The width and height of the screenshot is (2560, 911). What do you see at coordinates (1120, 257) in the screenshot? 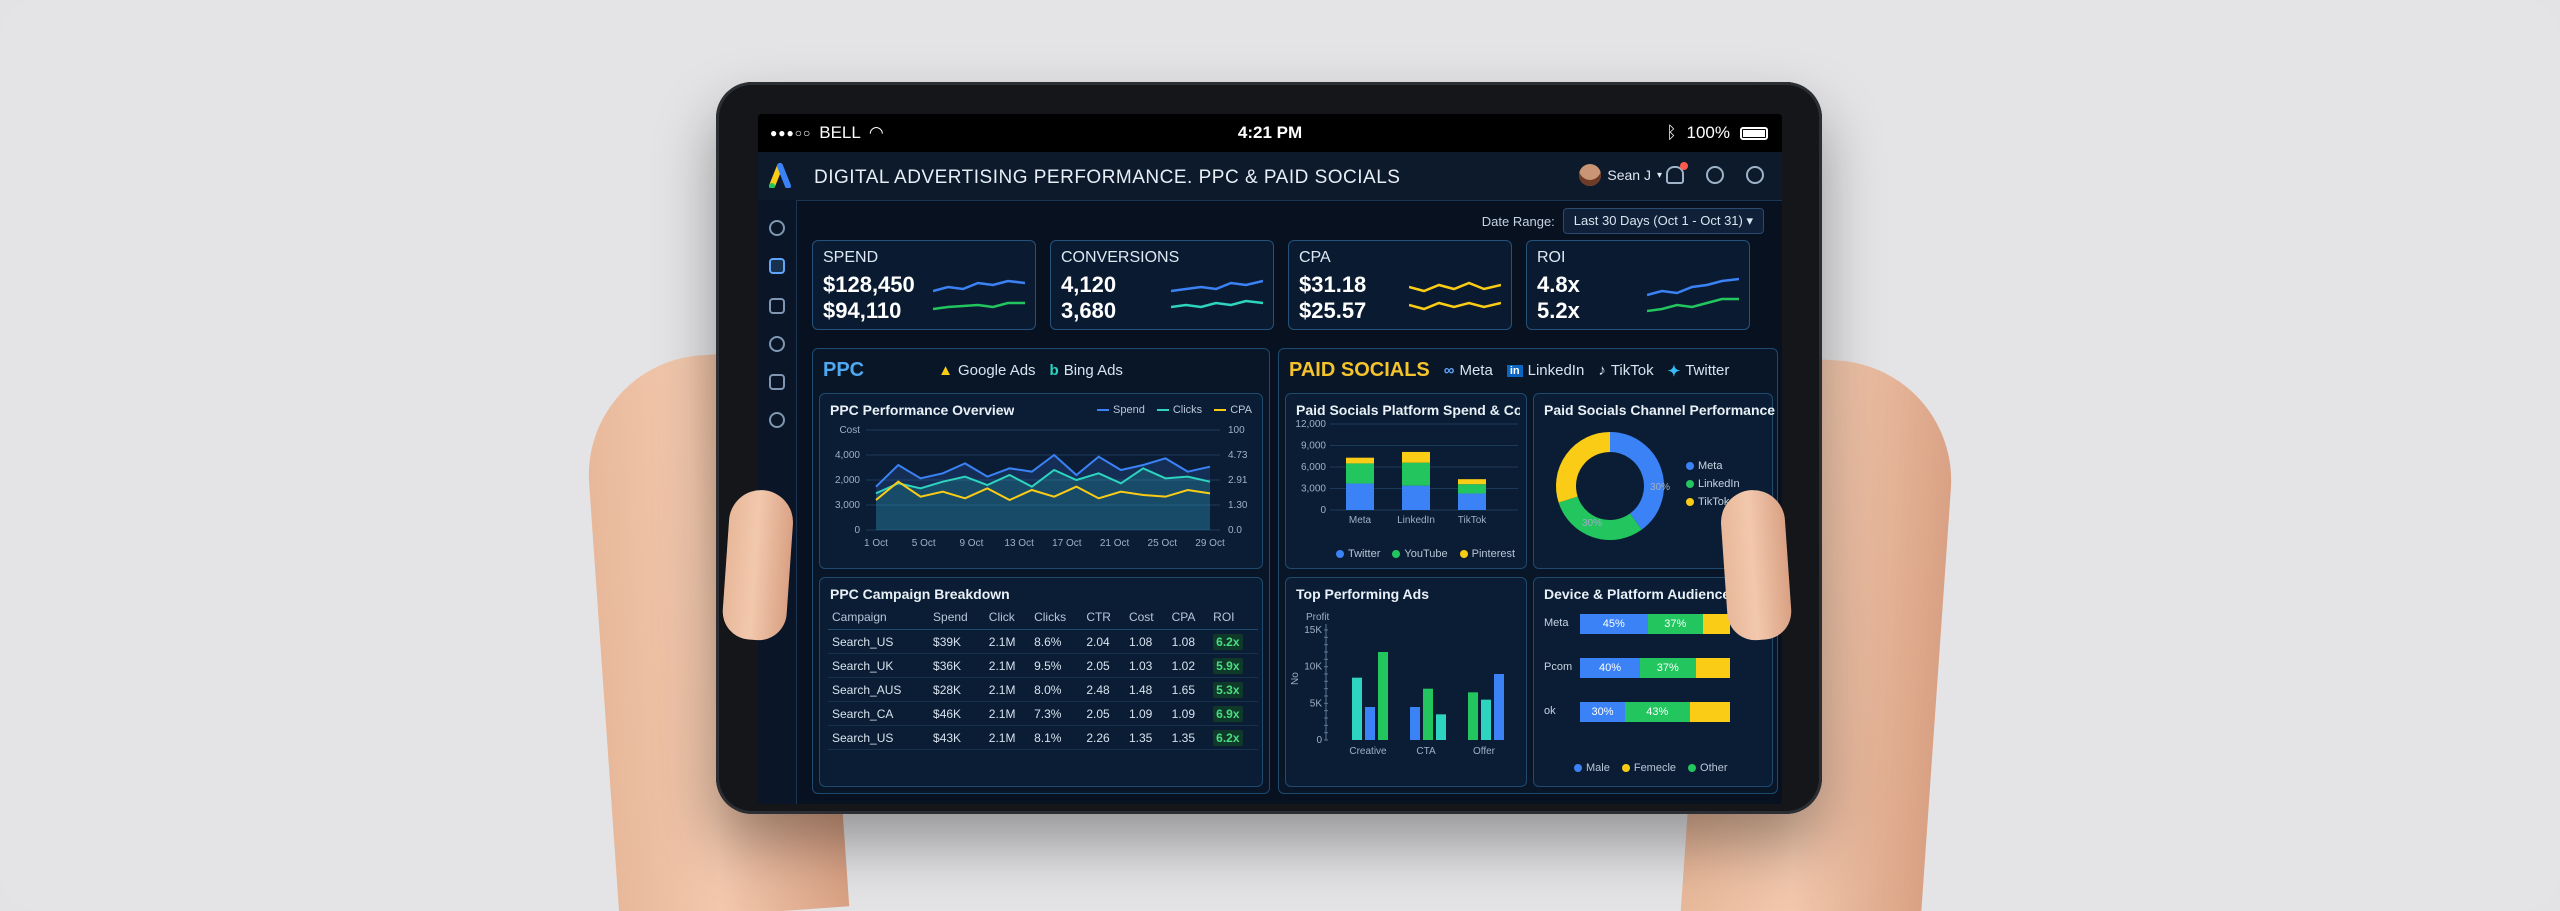
I see `kpi-label: CONVERSIONS` at bounding box center [1120, 257].